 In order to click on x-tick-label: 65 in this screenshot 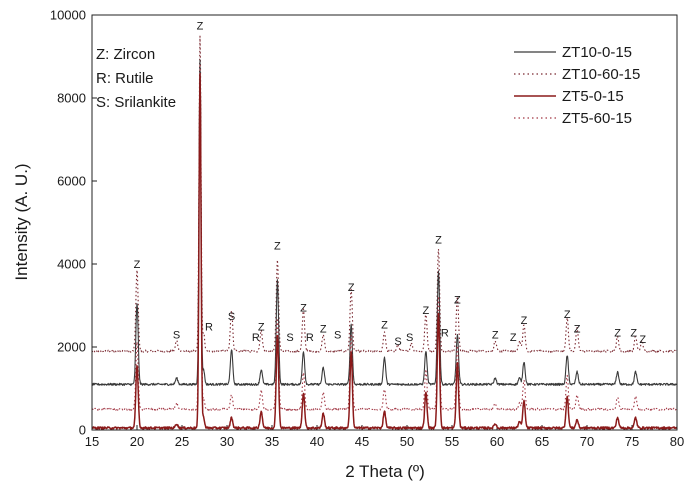, I will do `click(542, 441)`.